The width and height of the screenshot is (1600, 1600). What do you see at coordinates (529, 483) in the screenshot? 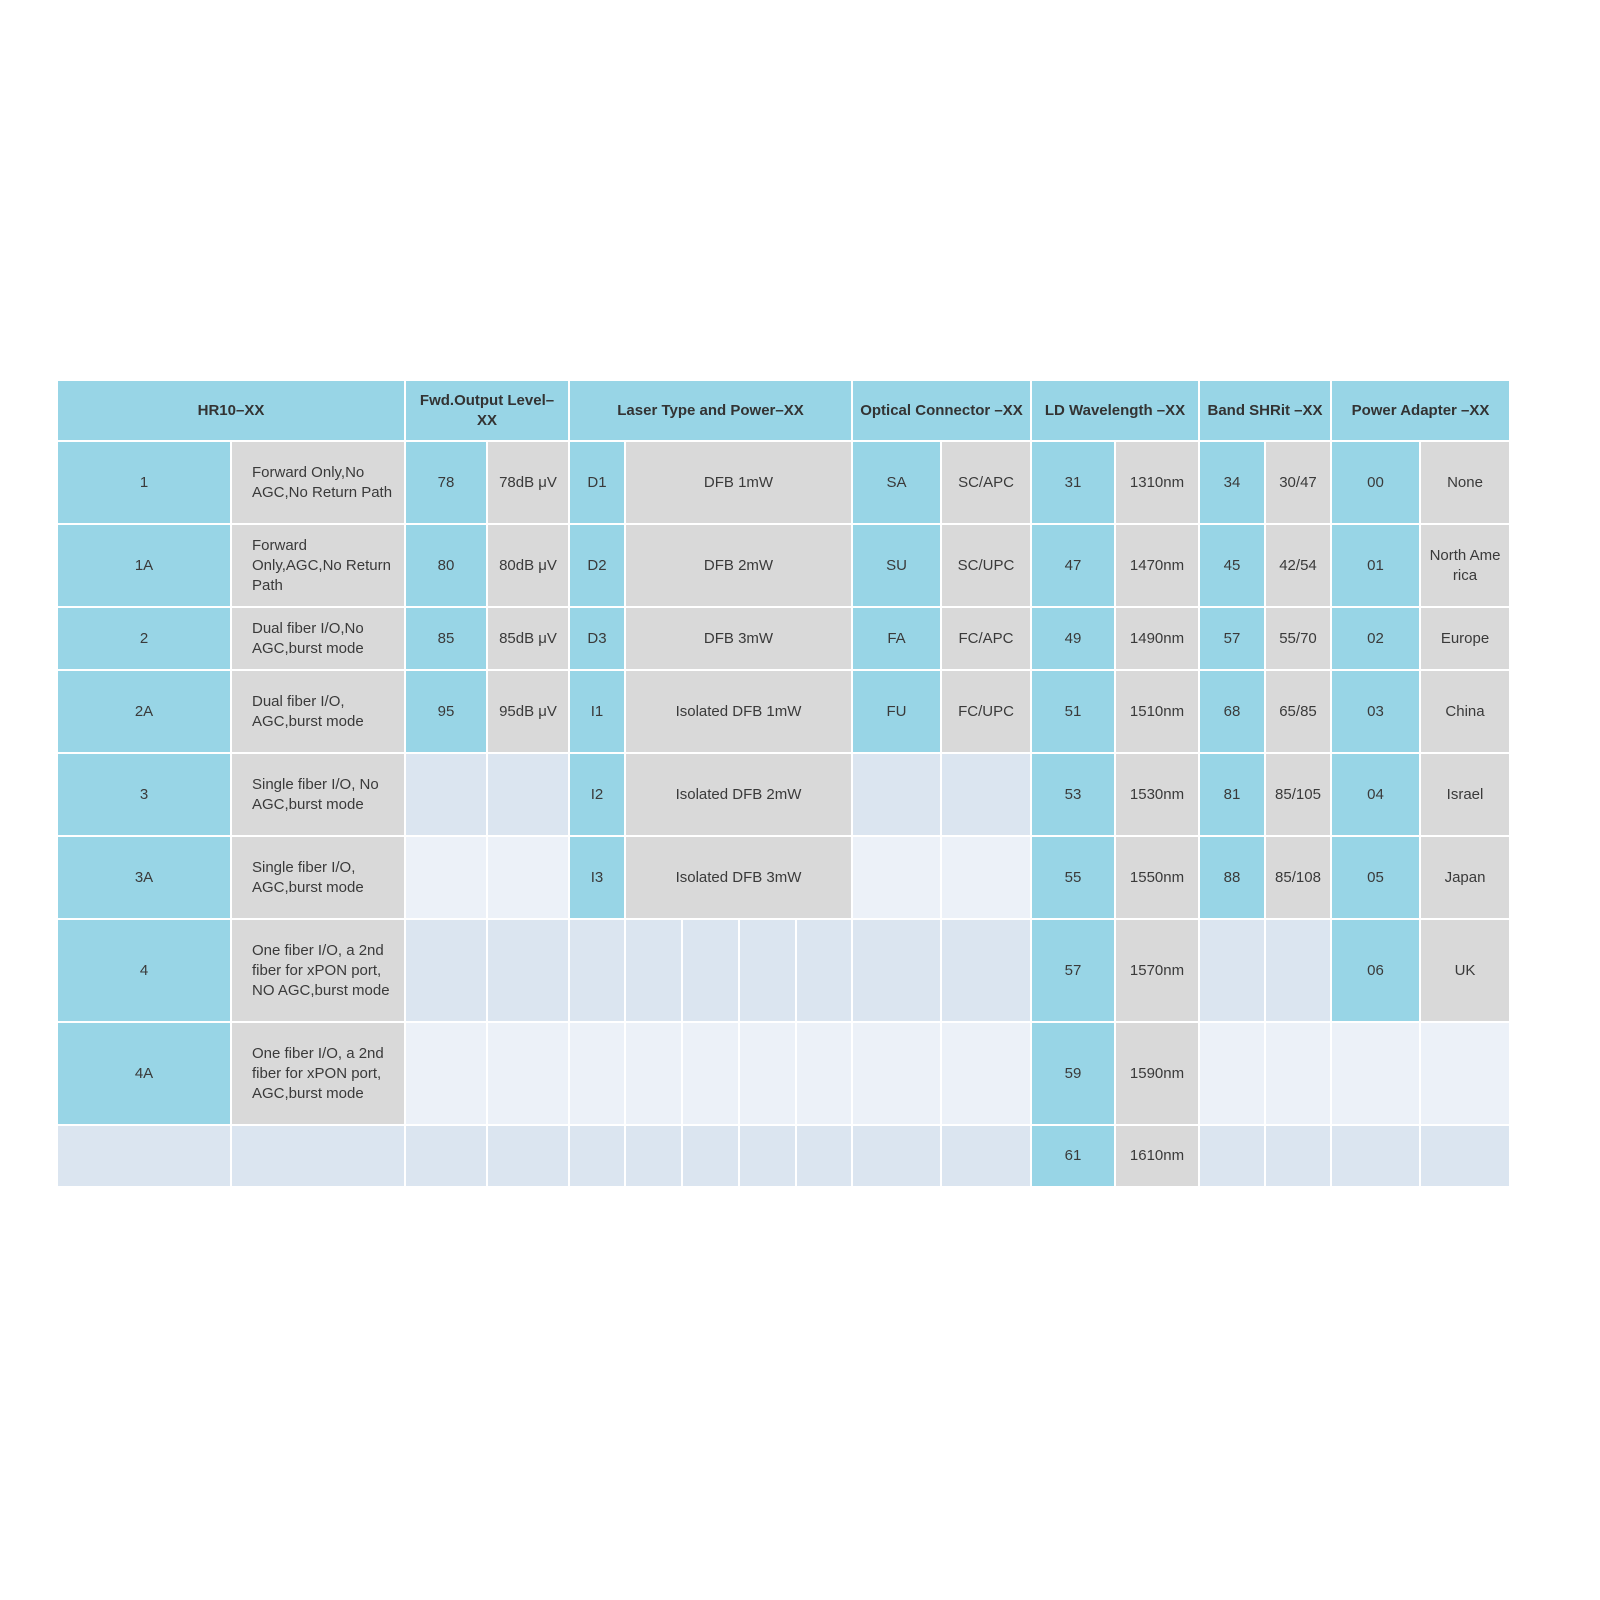
I see `fwd-value-cell: 78dB μV` at bounding box center [529, 483].